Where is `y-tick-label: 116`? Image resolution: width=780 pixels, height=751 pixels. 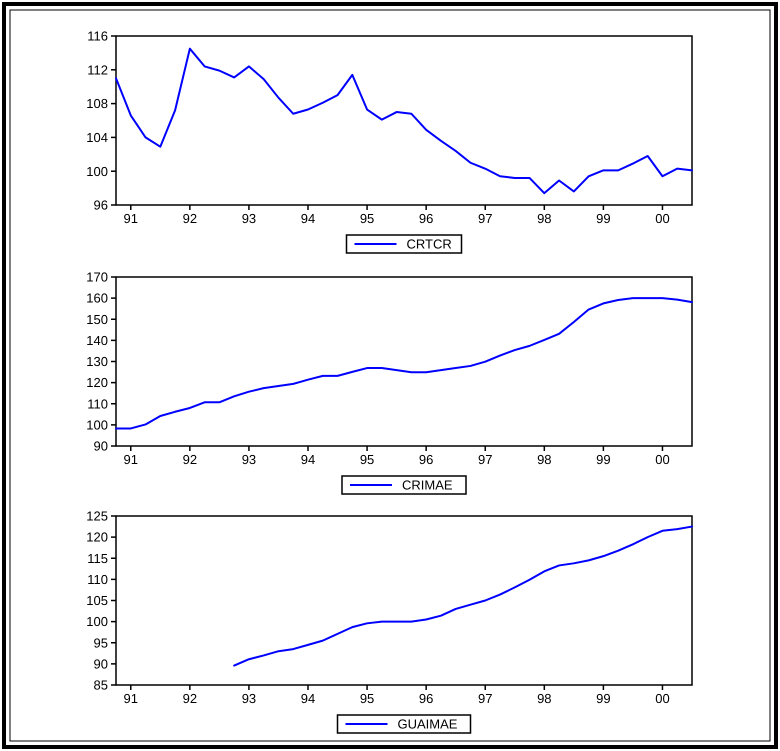
y-tick-label: 116 is located at coordinates (97, 36).